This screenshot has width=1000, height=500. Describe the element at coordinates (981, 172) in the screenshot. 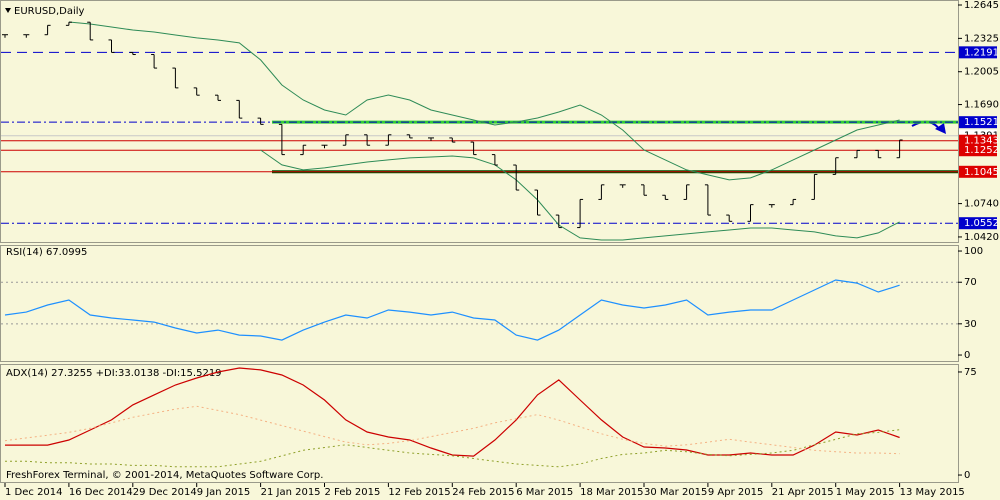

I see `level-label: 1.1045` at that location.